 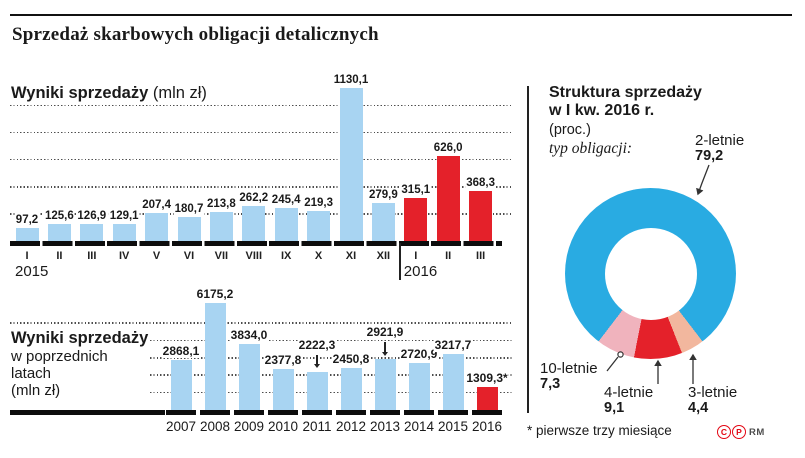 I want to click on year-label: 2008, so click(x=215, y=426).